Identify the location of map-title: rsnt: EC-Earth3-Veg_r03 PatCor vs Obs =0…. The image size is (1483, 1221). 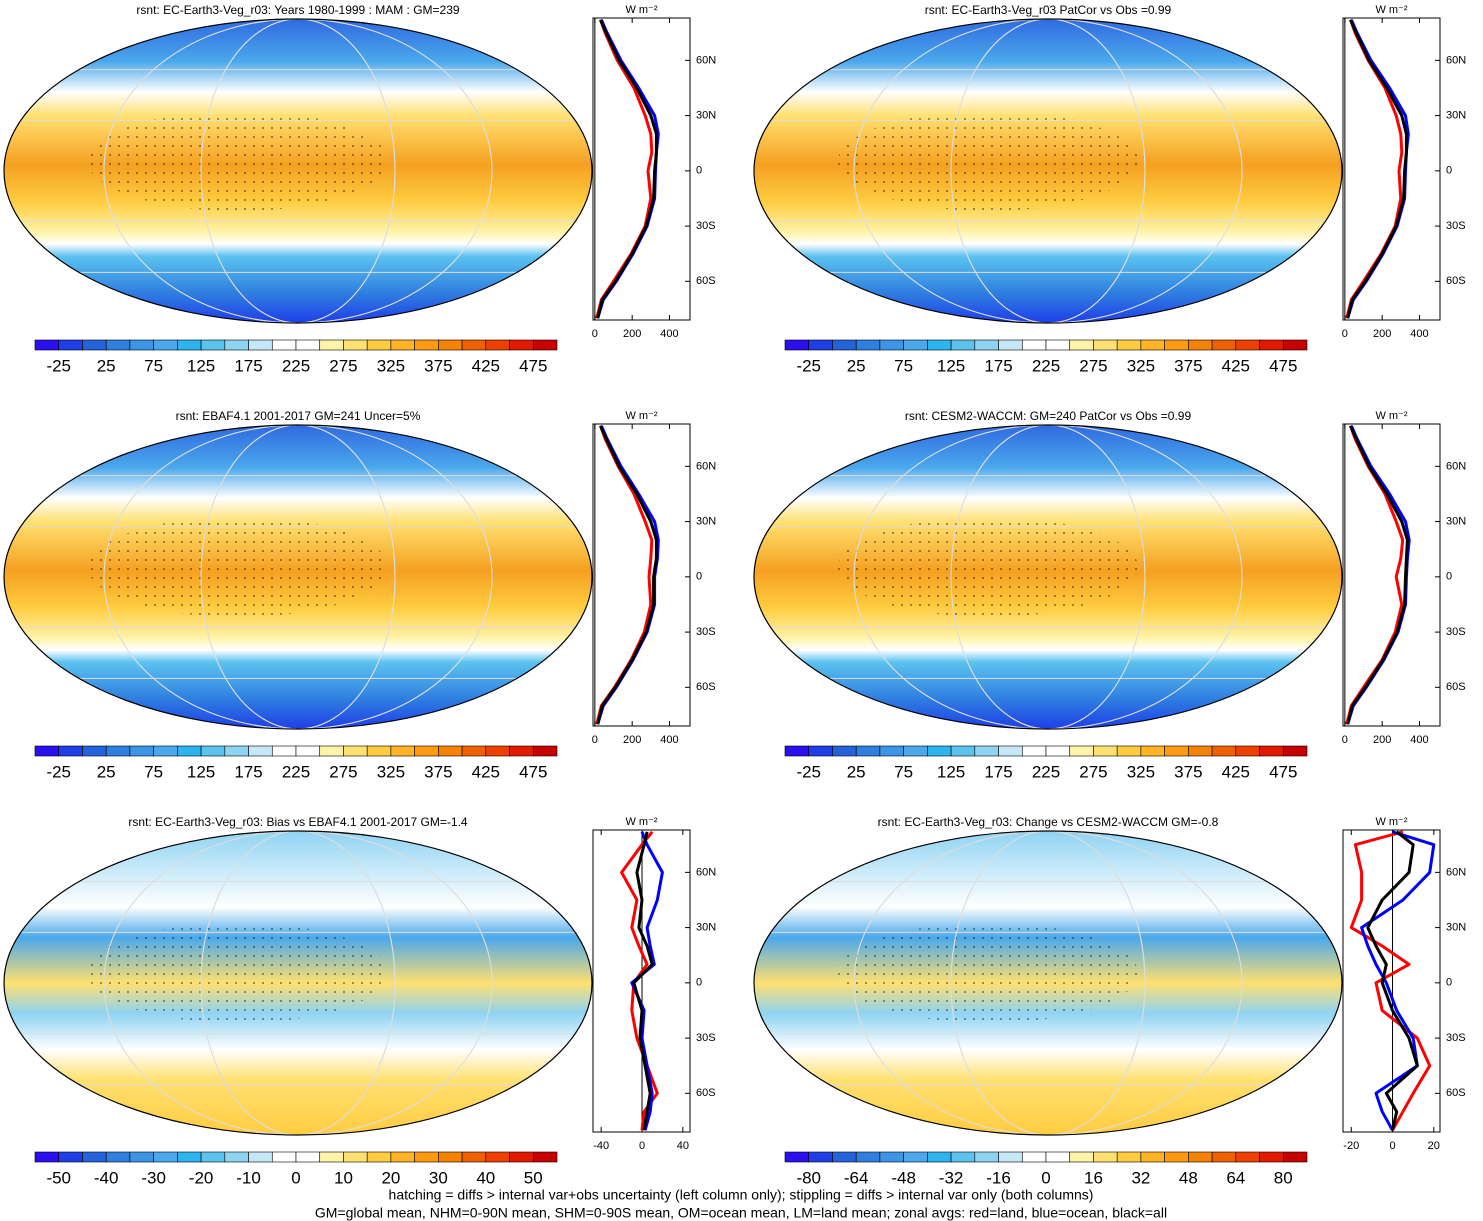
(1048, 10).